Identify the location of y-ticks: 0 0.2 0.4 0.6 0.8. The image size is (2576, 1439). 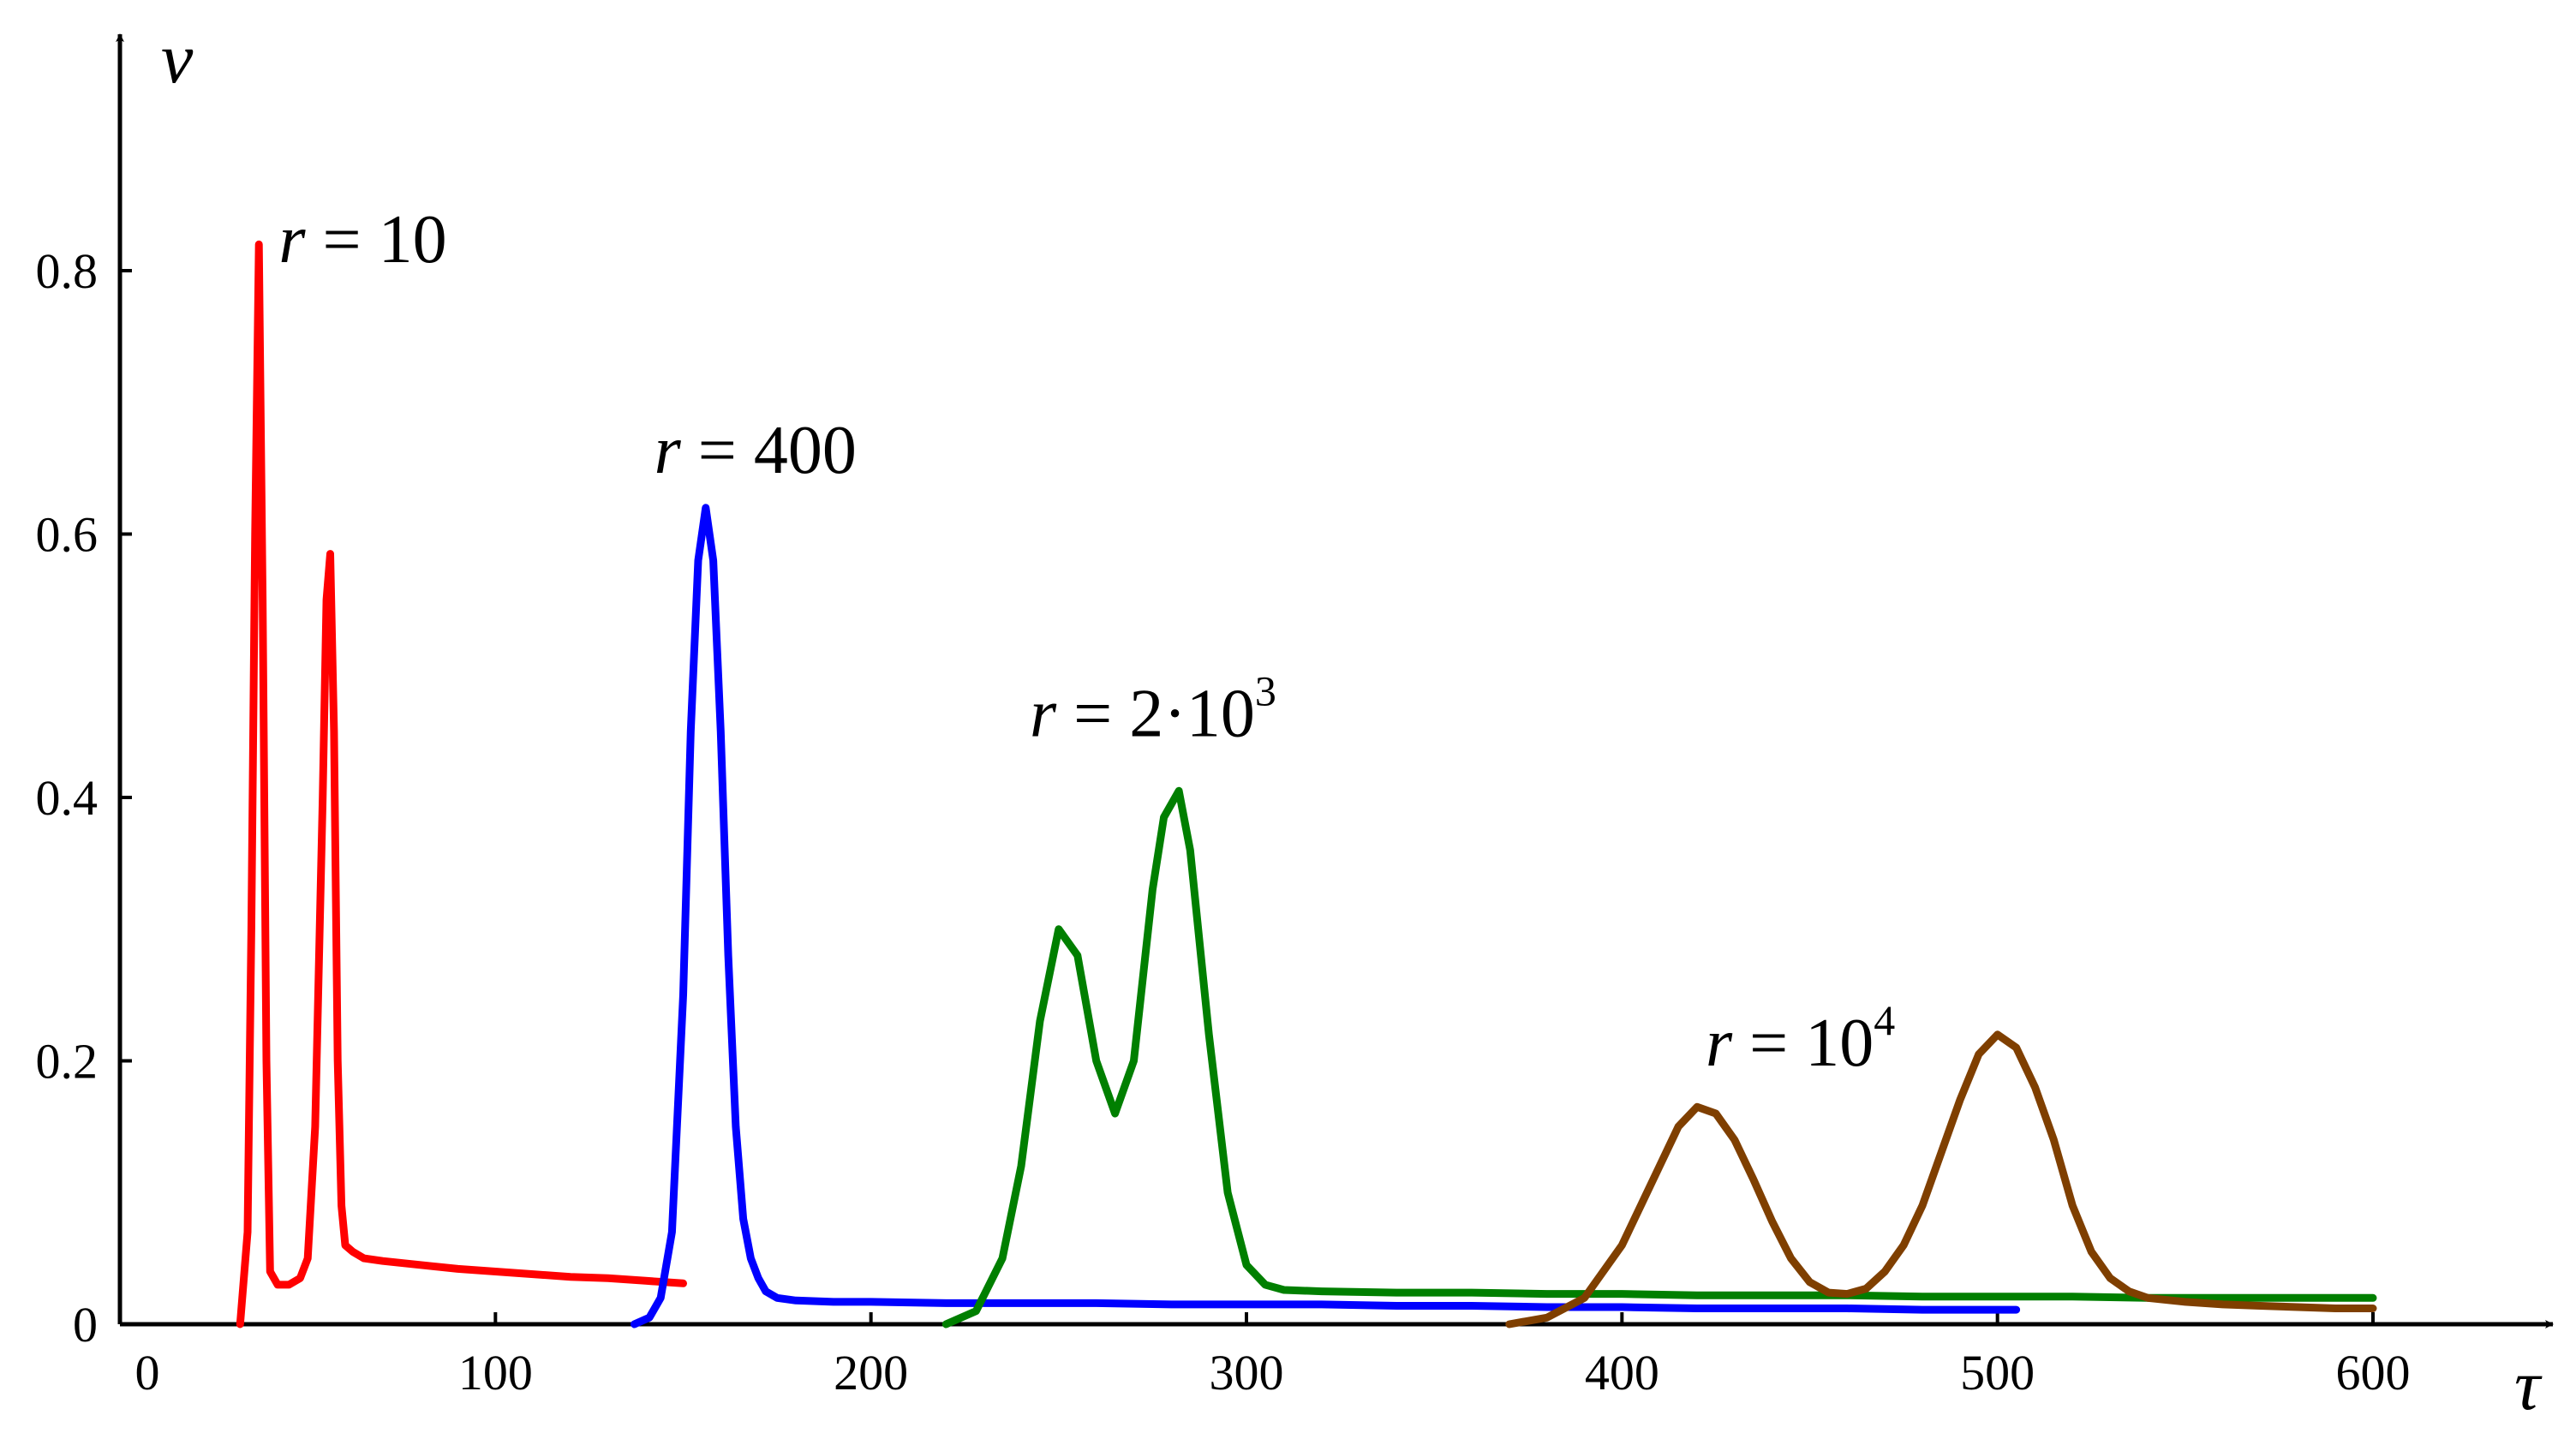
(84, 797).